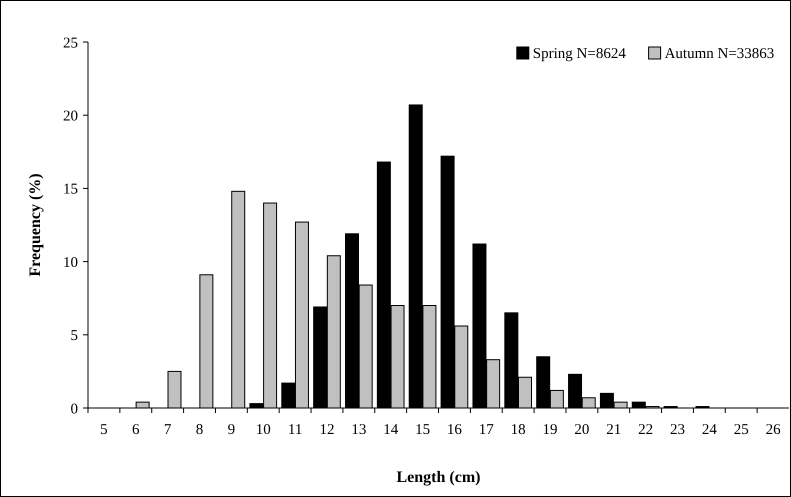 The image size is (791, 497). Describe the element at coordinates (136, 430) in the screenshot. I see `x-tick-label: 6` at that location.